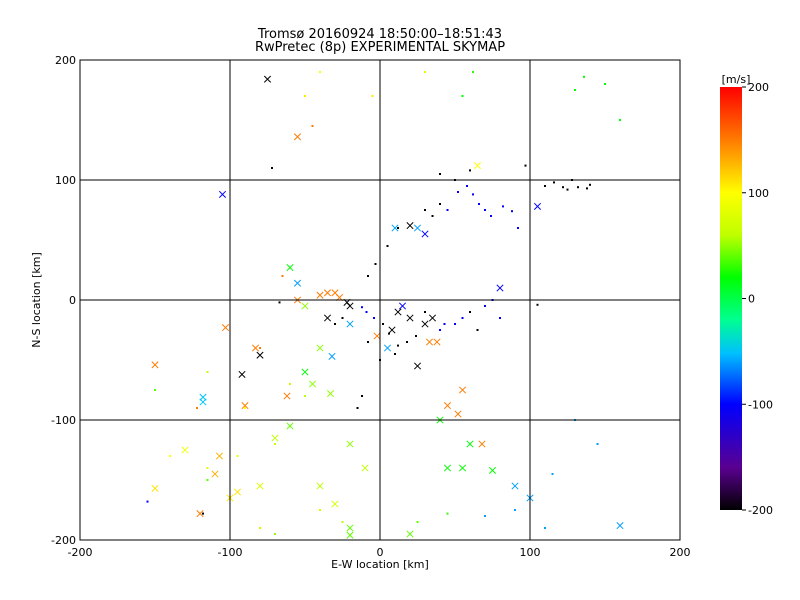 The height and width of the screenshot is (600, 800). Describe the element at coordinates (680, 552) in the screenshot. I see `x-tick-label: 200` at that location.